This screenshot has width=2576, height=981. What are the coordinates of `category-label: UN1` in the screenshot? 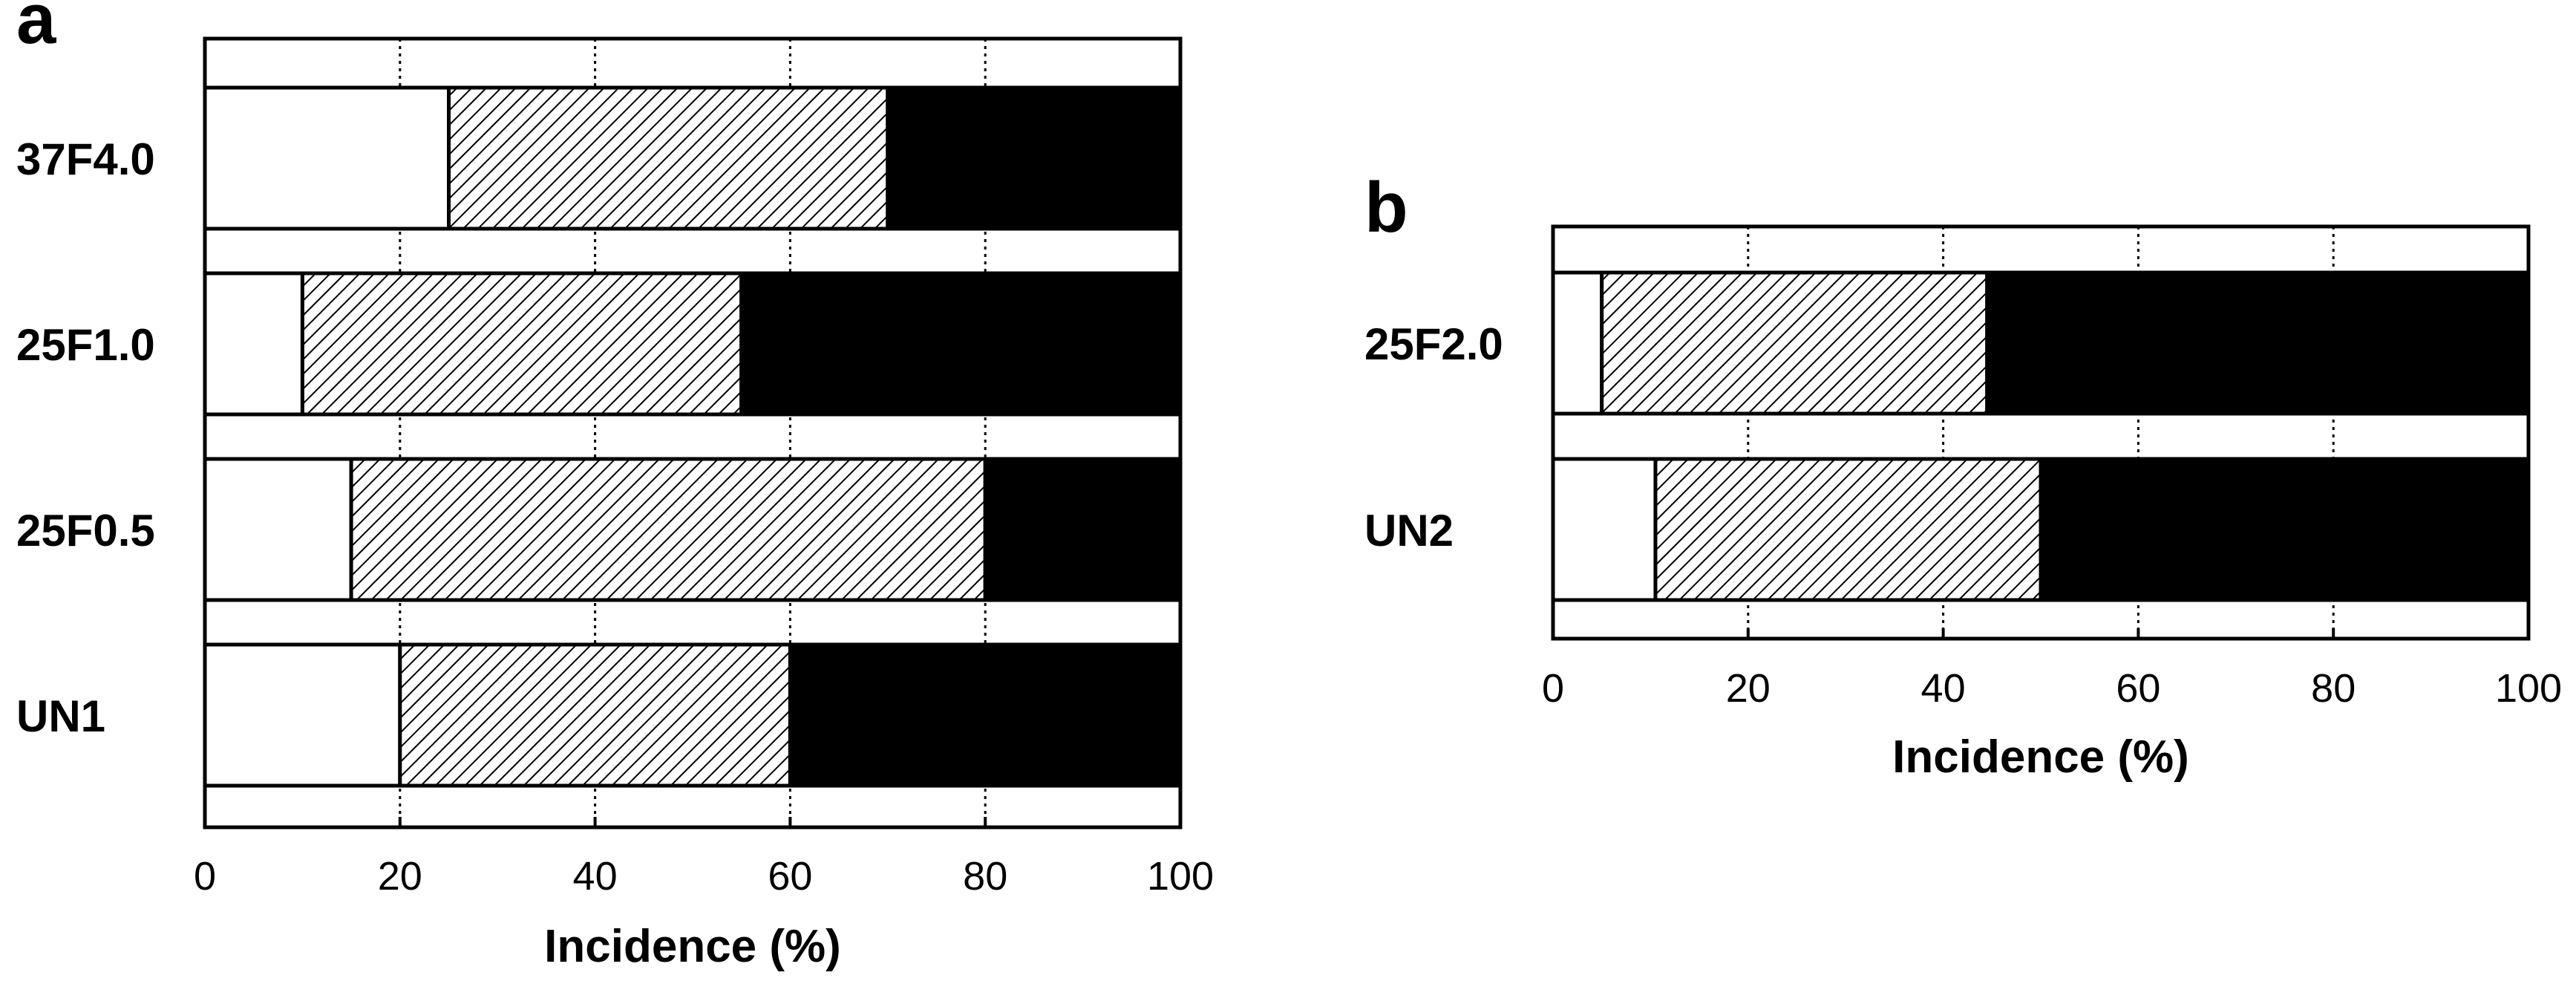 It's located at (60, 716).